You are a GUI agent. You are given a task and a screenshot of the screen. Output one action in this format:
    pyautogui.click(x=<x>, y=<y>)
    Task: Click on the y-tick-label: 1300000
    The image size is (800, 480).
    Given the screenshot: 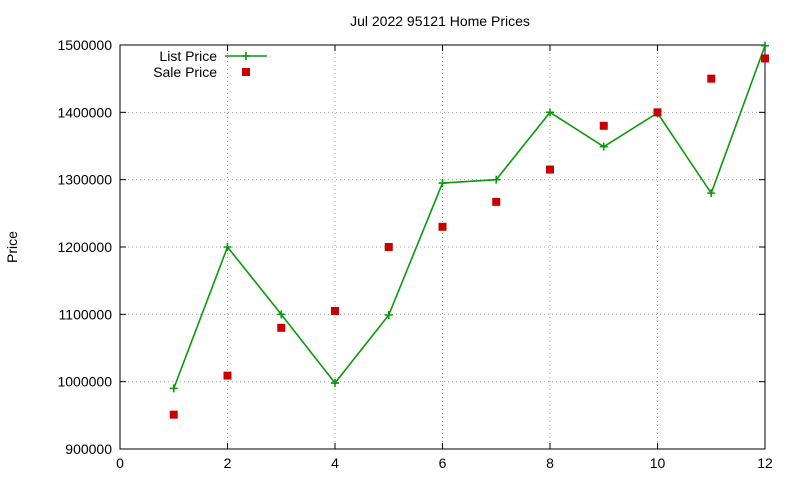 What is the action you would take?
    pyautogui.click(x=84, y=180)
    